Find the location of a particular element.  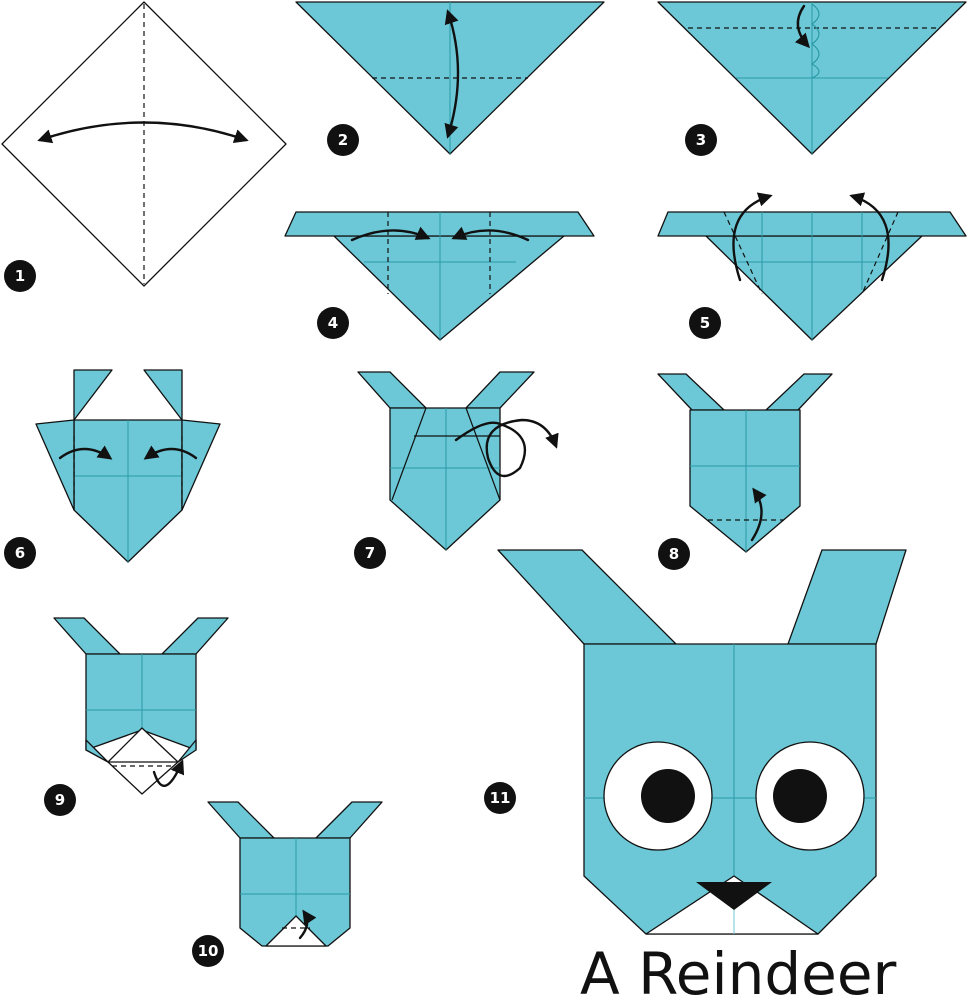

svg-text: 3 is located at coordinates (701, 140).